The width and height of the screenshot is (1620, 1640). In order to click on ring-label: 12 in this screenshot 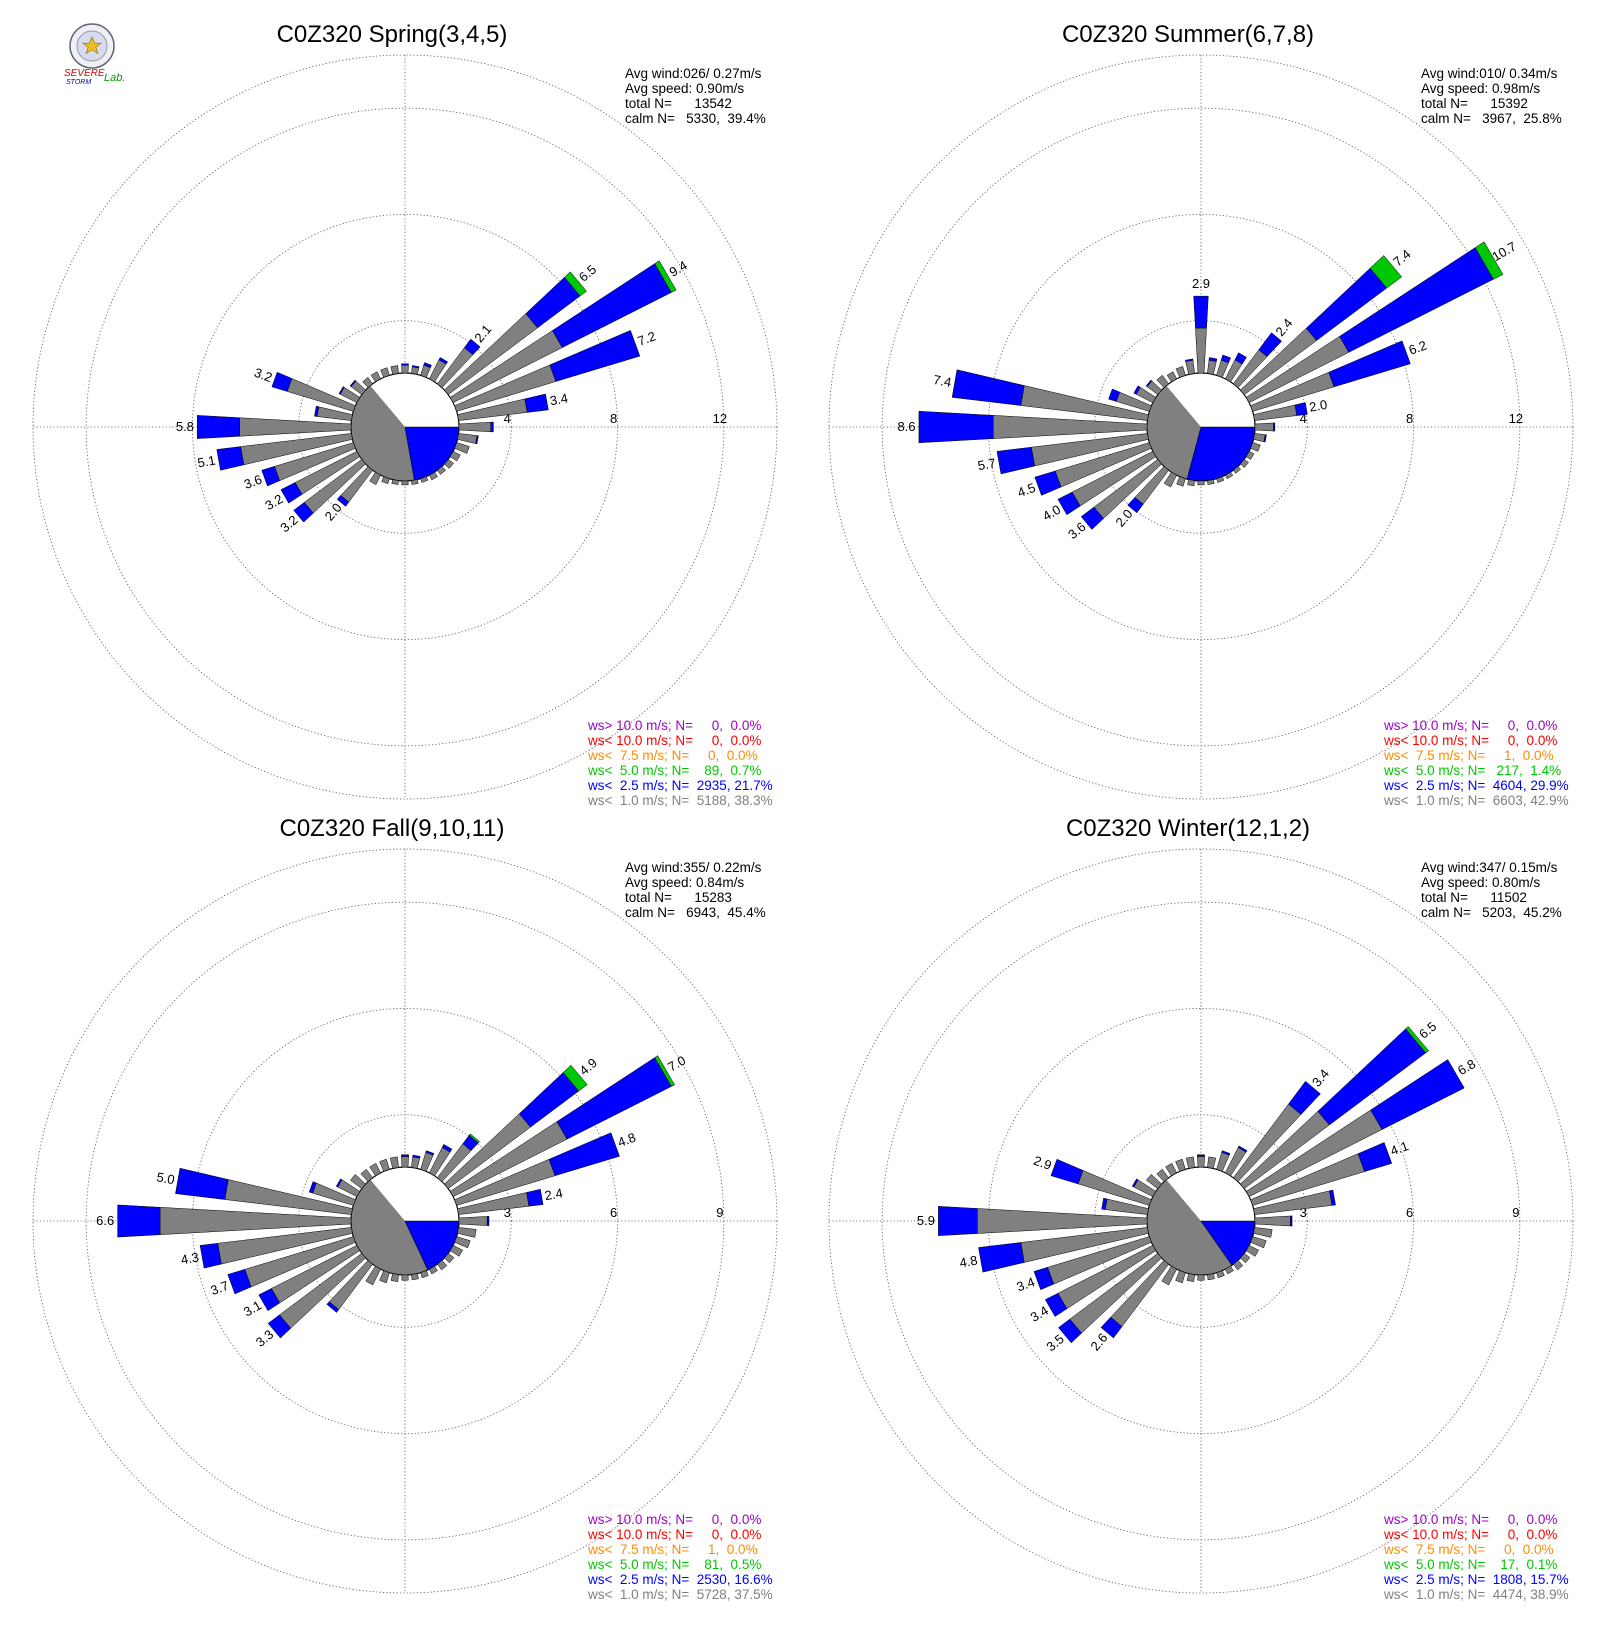, I will do `click(1516, 418)`.